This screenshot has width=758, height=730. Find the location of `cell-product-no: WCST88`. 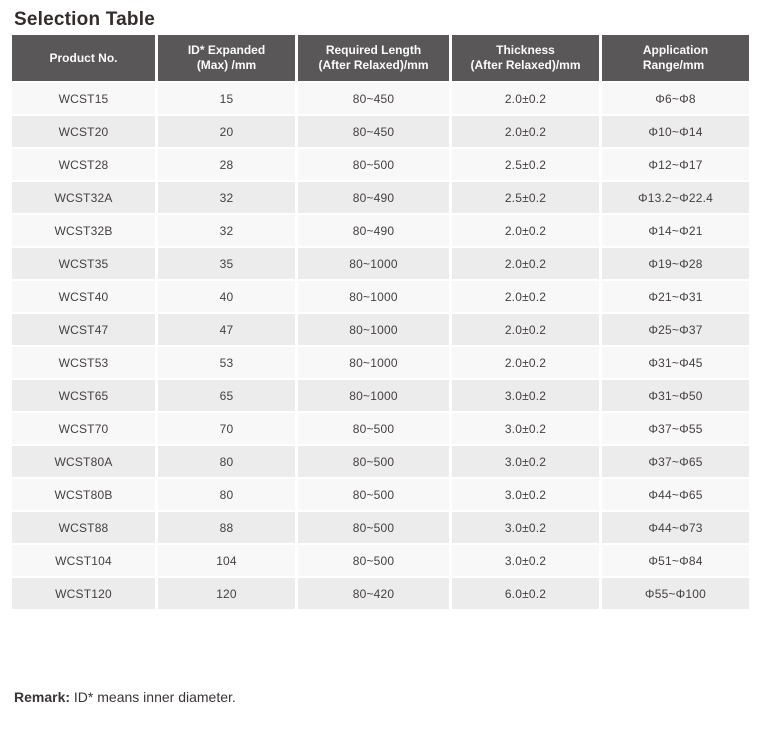

cell-product-no: WCST88 is located at coordinates (83, 527).